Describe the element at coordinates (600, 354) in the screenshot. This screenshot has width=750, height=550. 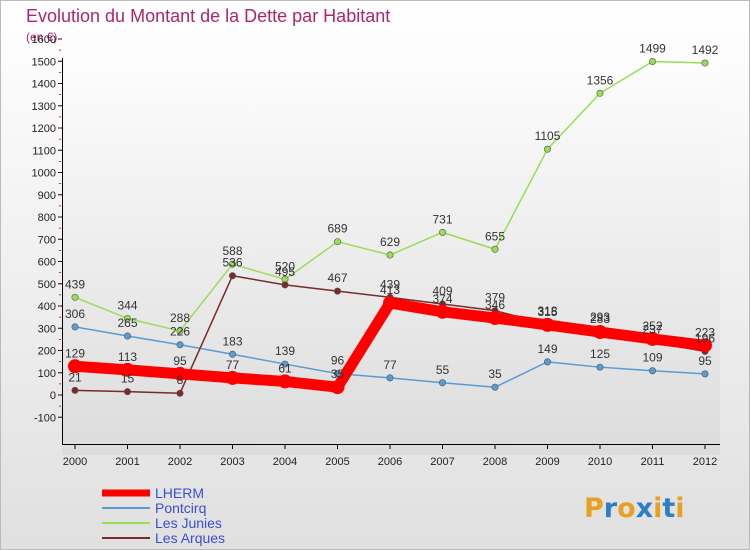
I see `data-label: 125` at that location.